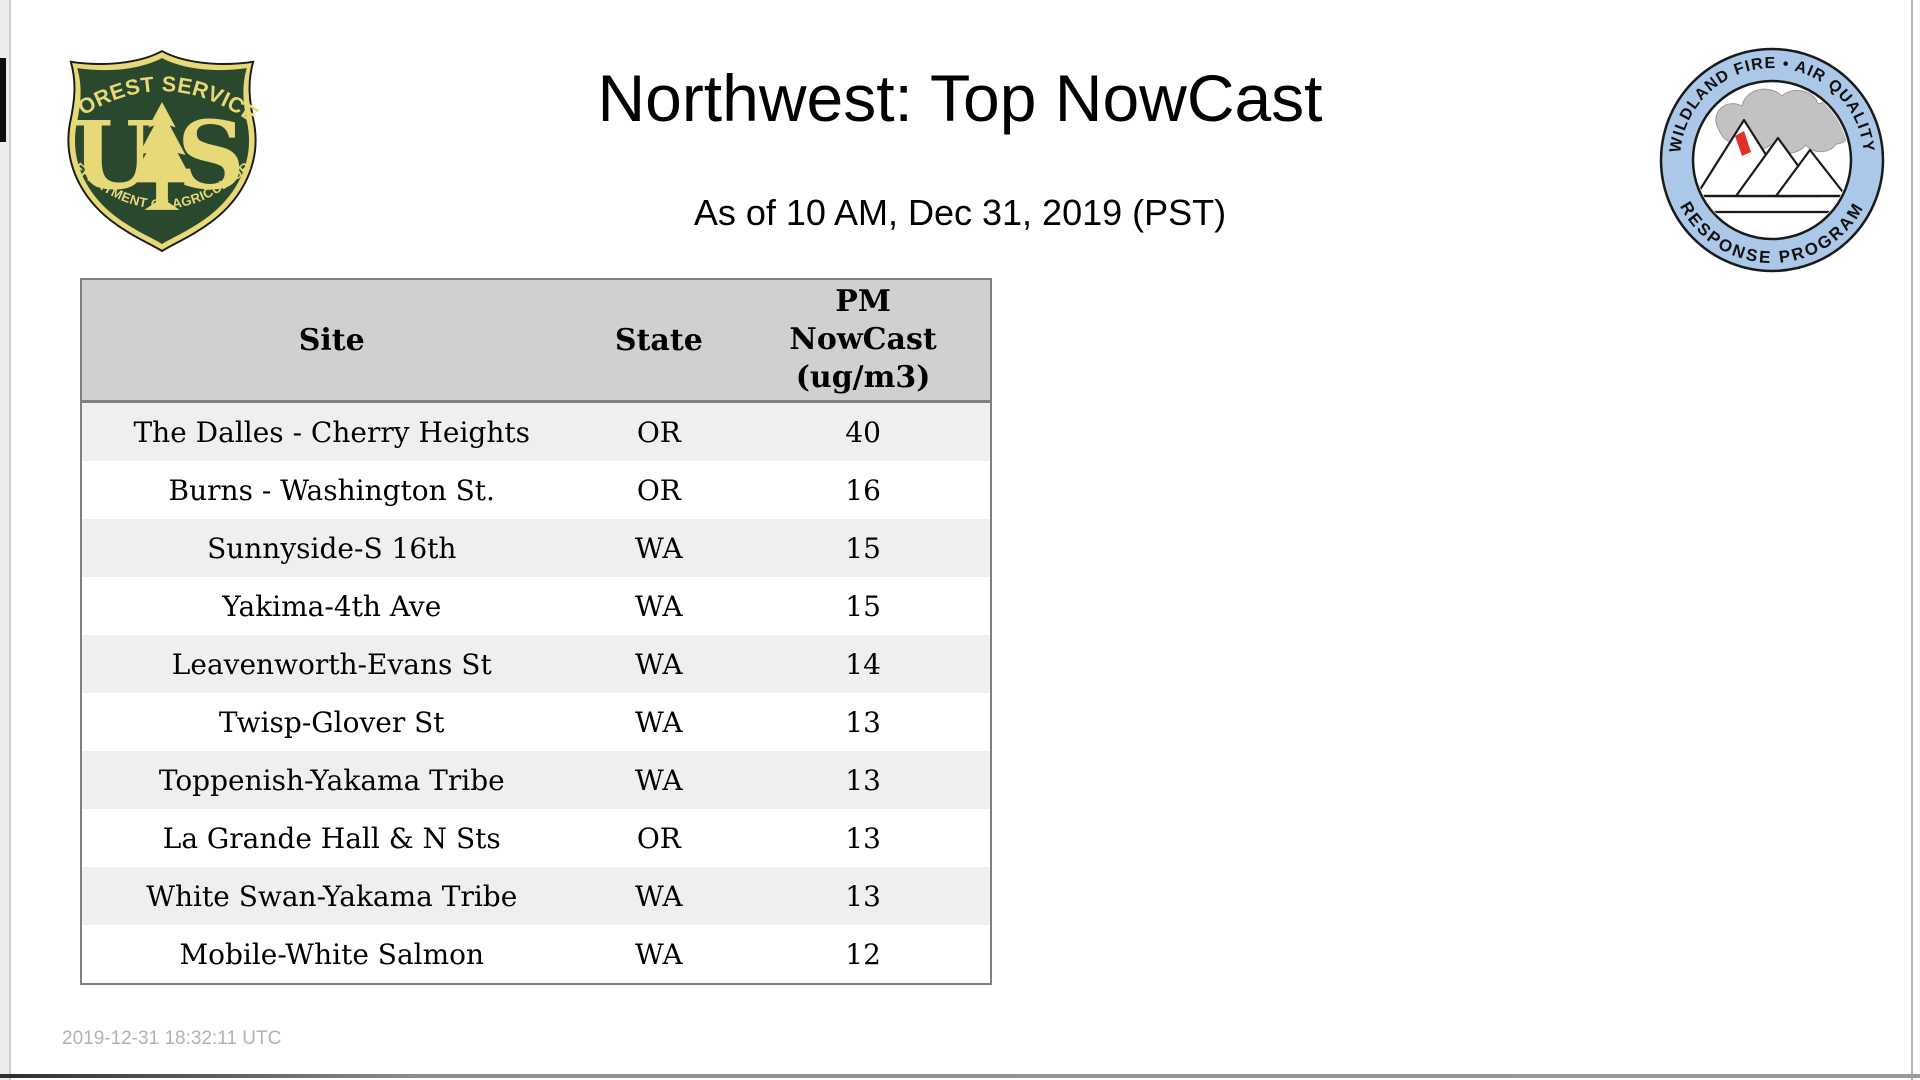  I want to click on site-cell: The Dalles - Cherry Heights, so click(331, 432).